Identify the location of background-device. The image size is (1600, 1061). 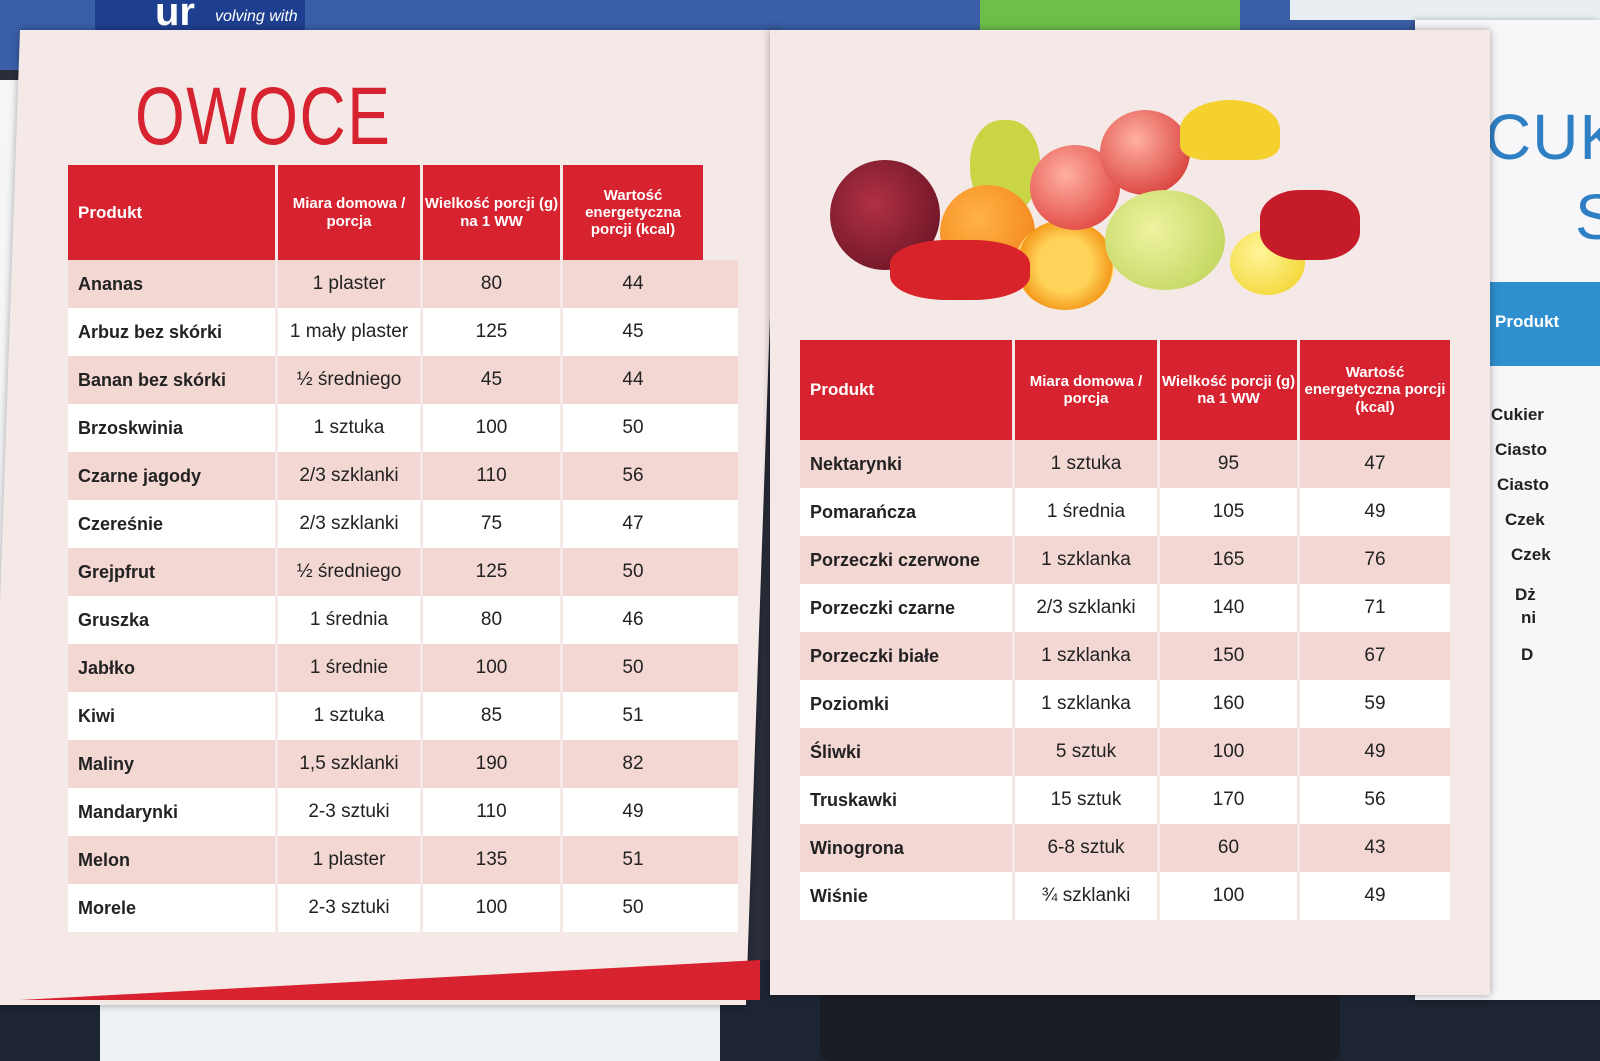
(1080, 1025).